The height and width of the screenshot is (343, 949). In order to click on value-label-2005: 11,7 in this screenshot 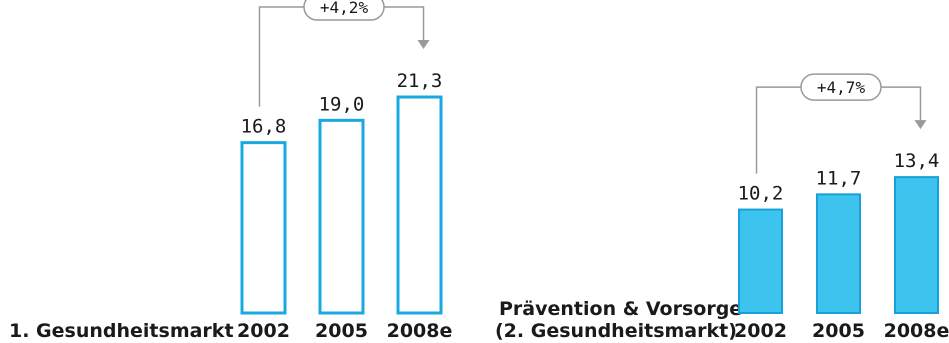, I will do `click(839, 178)`.